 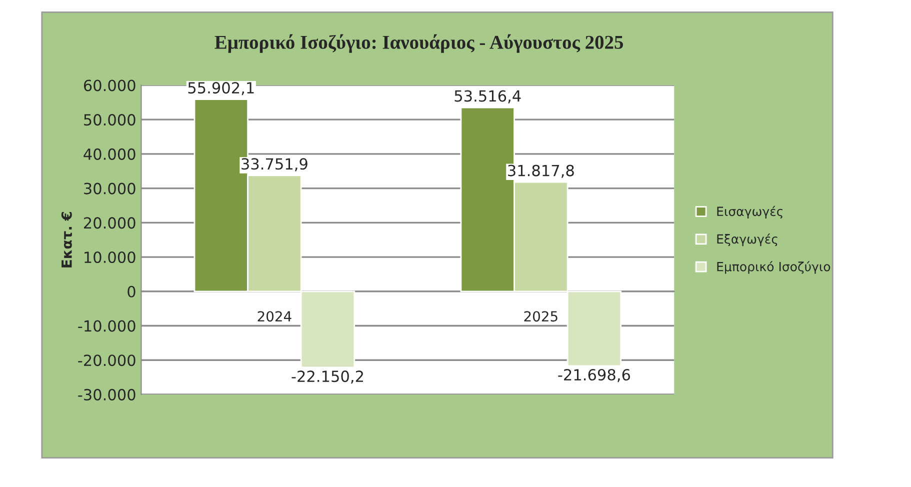 I want to click on data-label: -22.150,2, so click(x=327, y=377).